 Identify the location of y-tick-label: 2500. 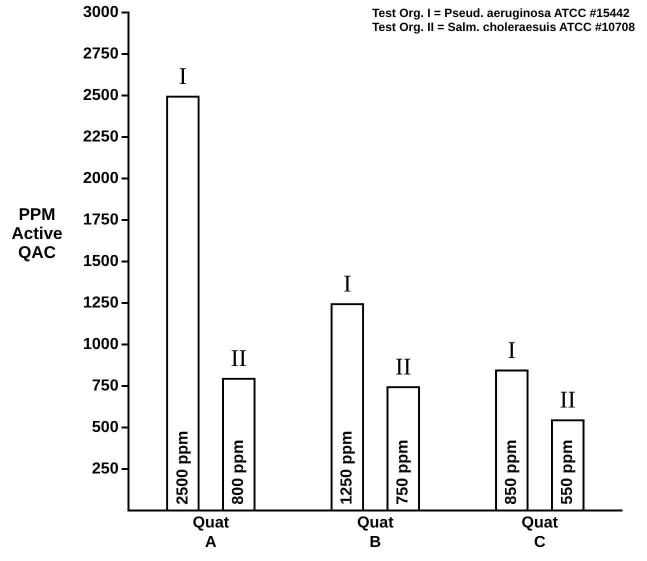
(101, 95).